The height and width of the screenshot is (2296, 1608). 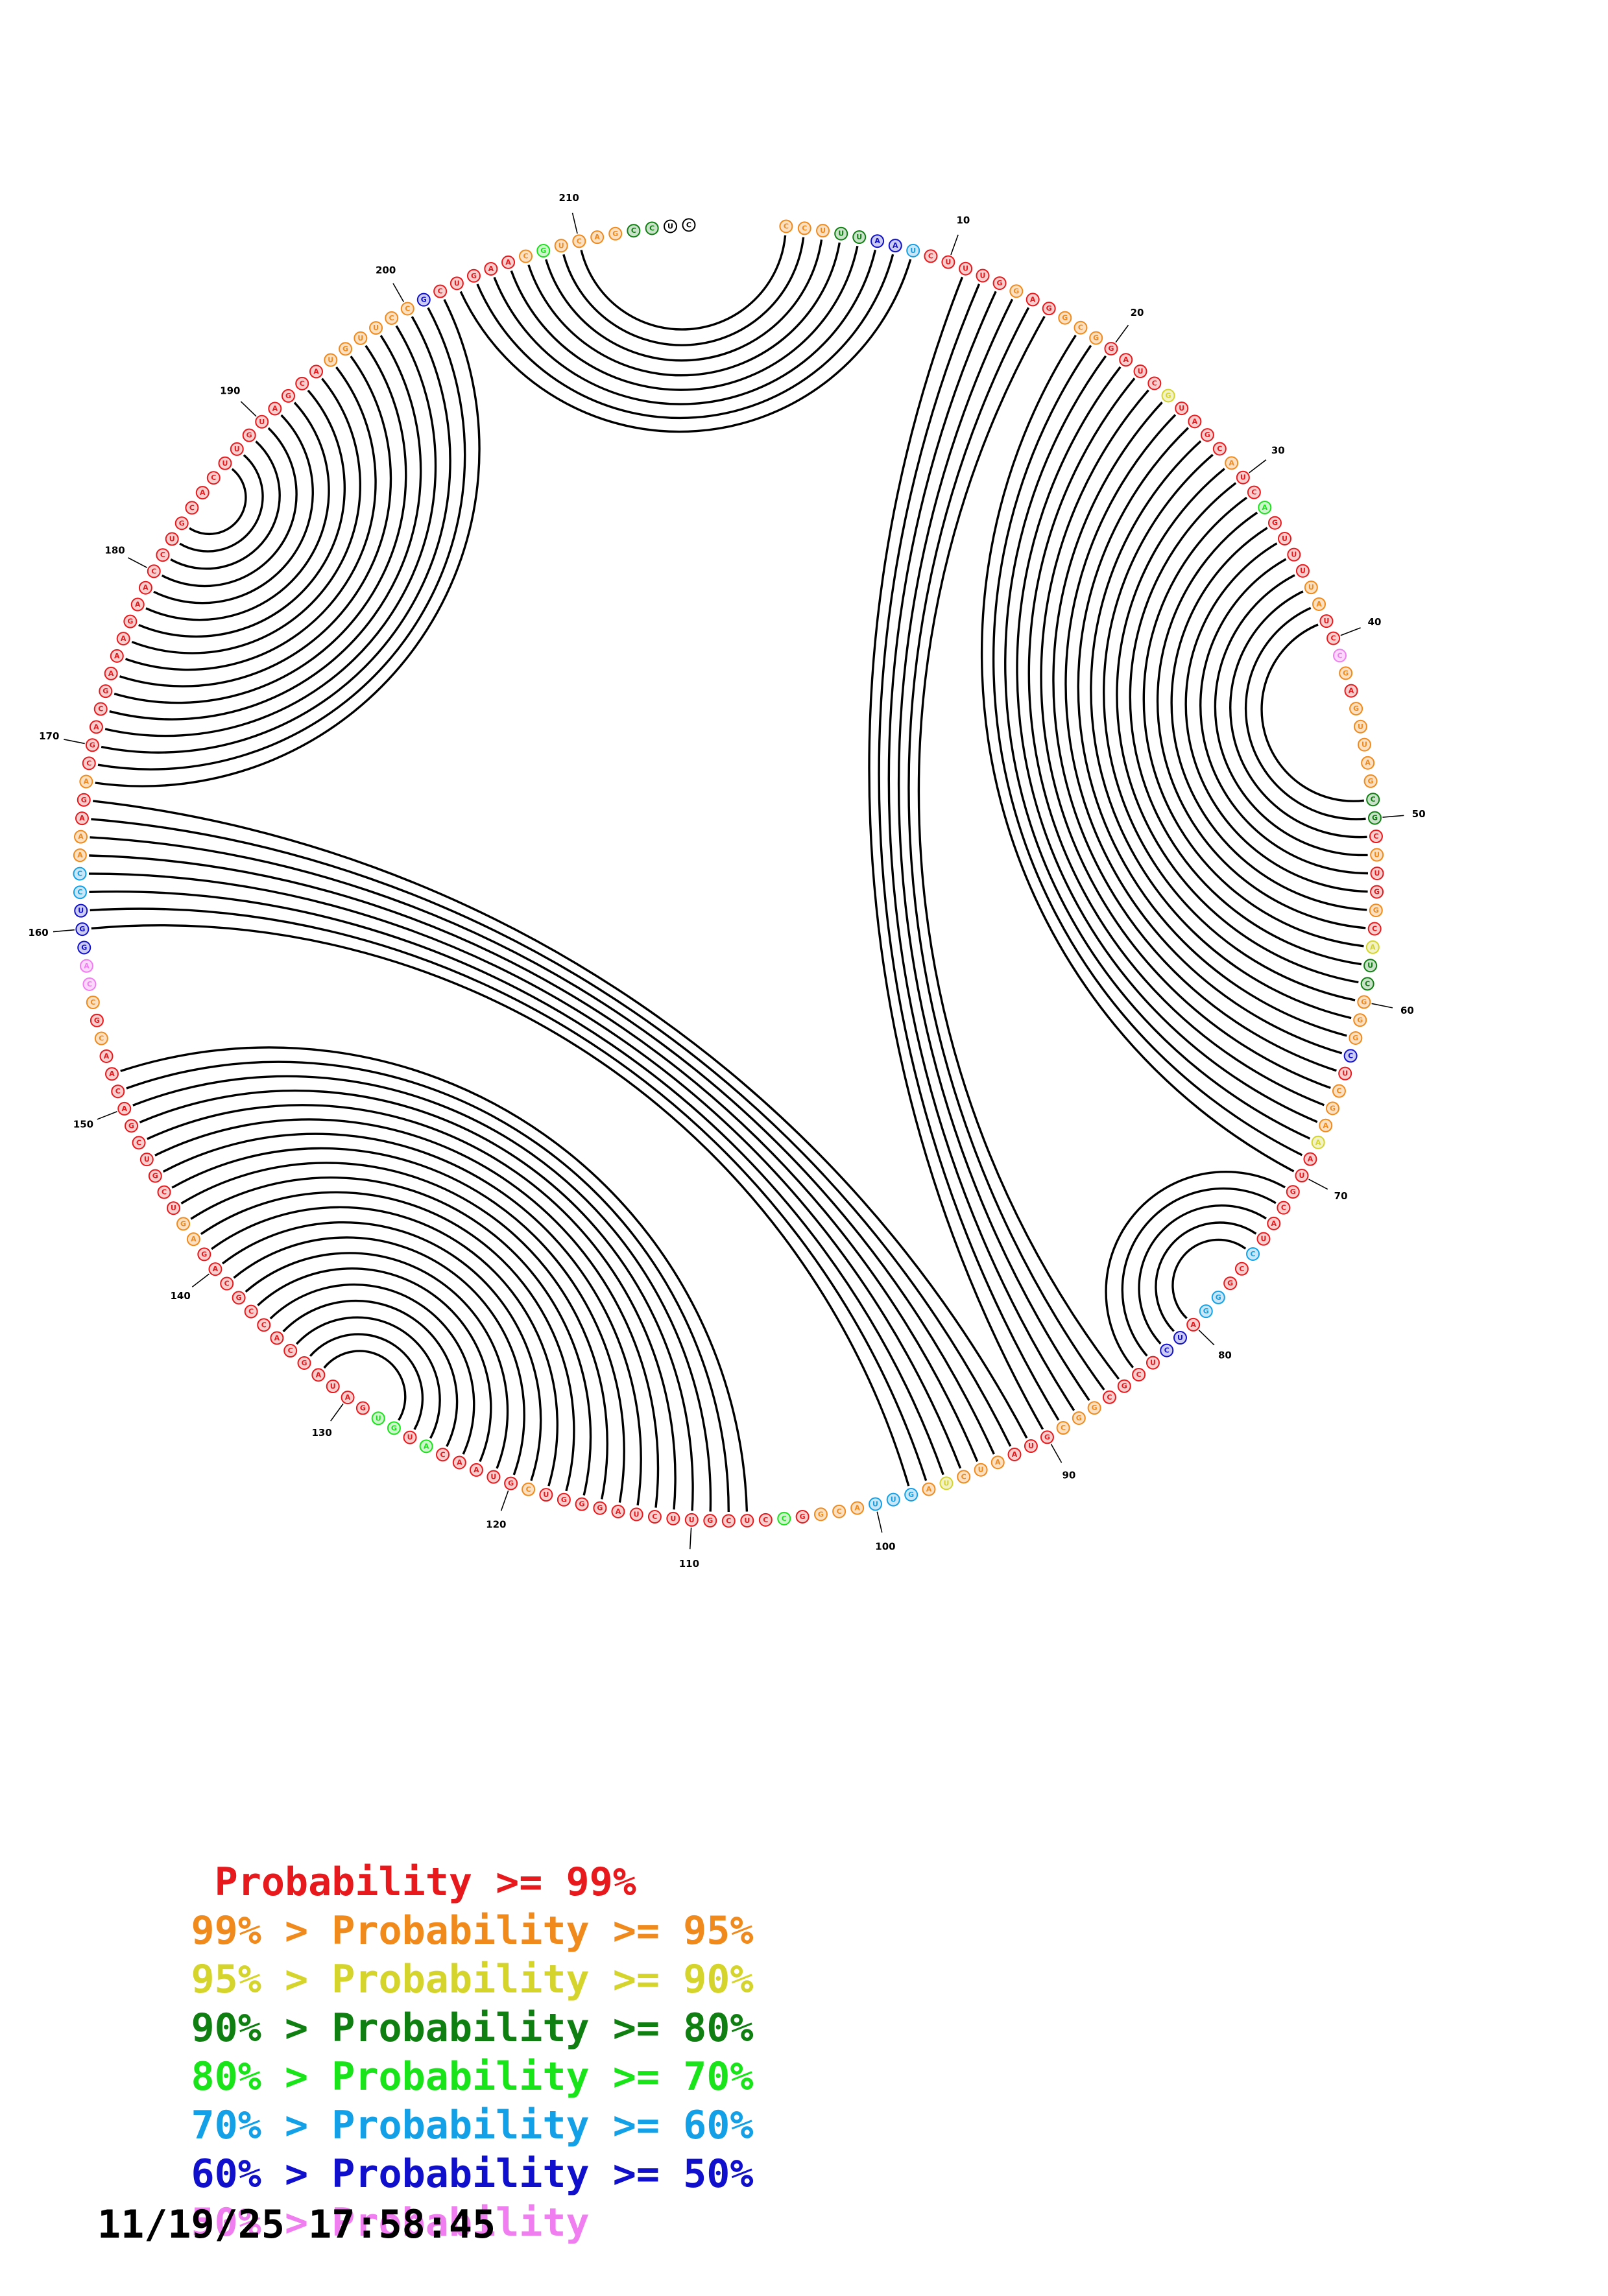 What do you see at coordinates (250, 2174) in the screenshot?
I see `legend-prefix: 60% >` at bounding box center [250, 2174].